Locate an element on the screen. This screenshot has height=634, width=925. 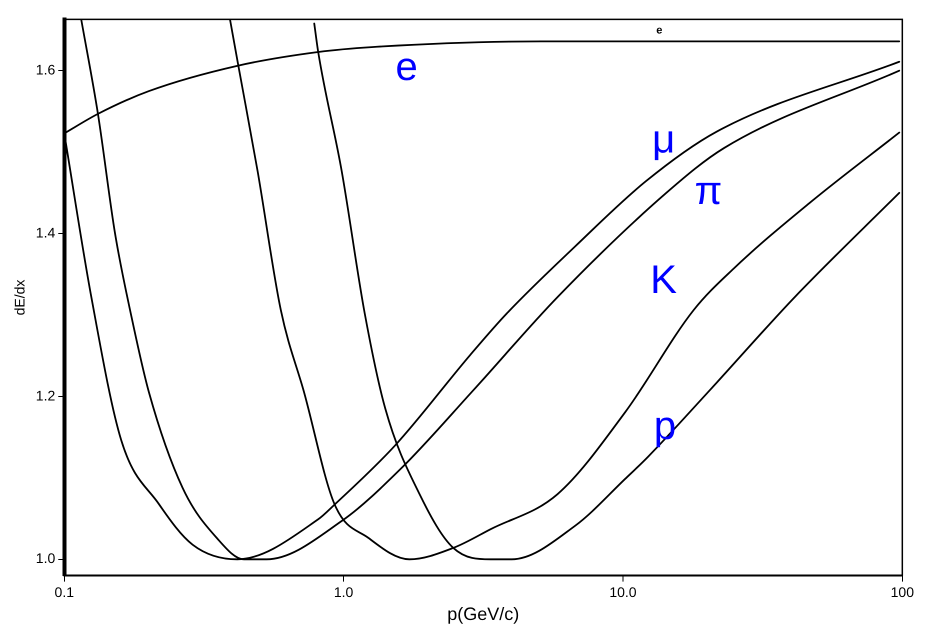
series-label: π is located at coordinates (708, 190).